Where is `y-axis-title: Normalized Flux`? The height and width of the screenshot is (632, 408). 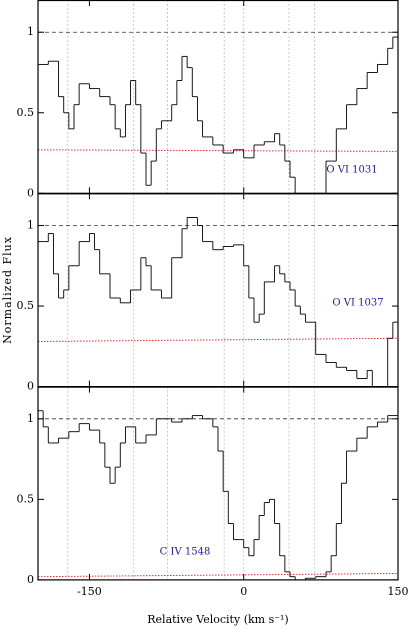 y-axis-title: Normalized Flux is located at coordinates (7, 290).